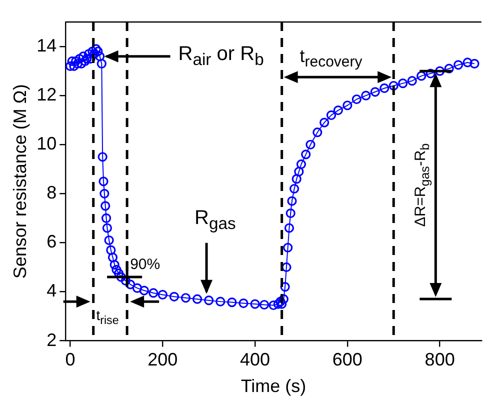  Describe the element at coordinates (51, 192) in the screenshot. I see `y-tick-label: 8` at that location.